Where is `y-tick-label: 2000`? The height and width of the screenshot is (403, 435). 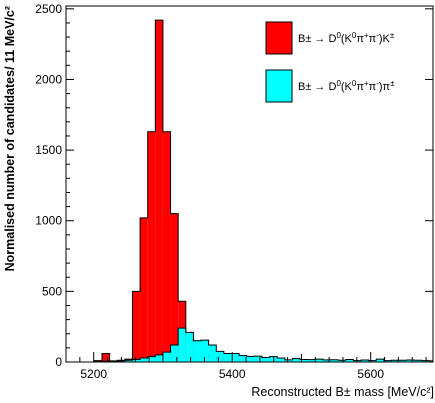 y-tick-label: 2000 is located at coordinates (48, 79).